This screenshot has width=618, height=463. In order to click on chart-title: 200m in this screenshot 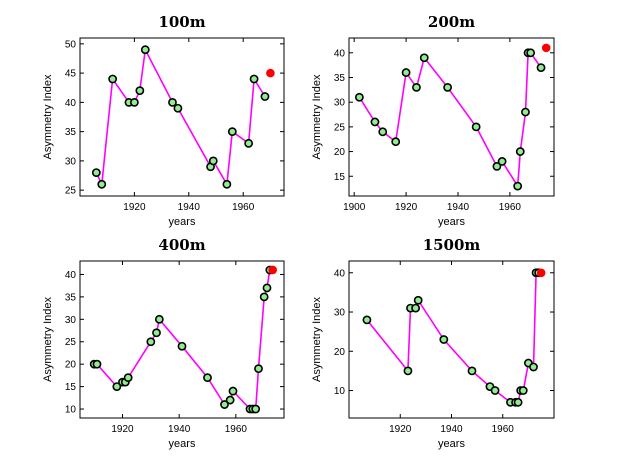, I will do `click(451, 22)`.